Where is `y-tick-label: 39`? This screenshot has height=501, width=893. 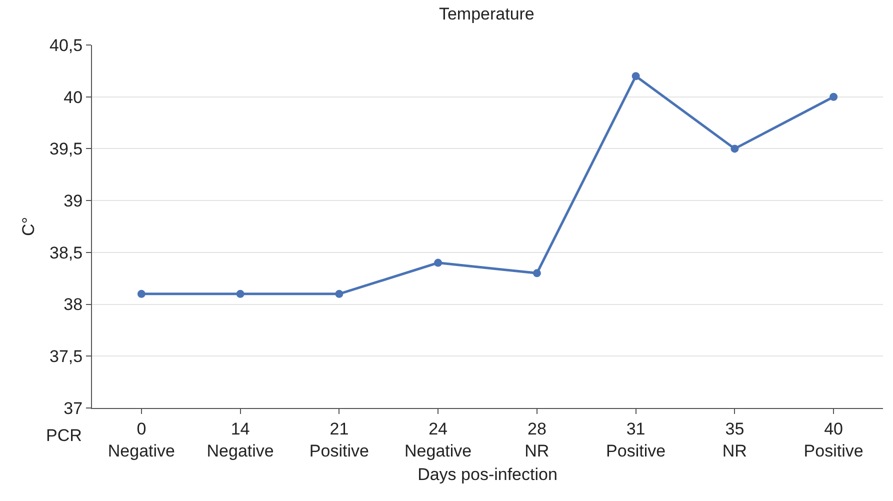 y-tick-label: 39 is located at coordinates (73, 201).